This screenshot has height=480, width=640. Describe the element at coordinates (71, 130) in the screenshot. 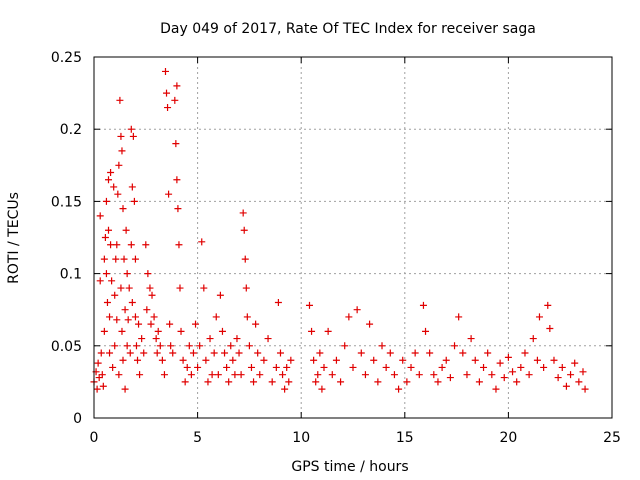

I see `y-tick-label: 0.2` at that location.